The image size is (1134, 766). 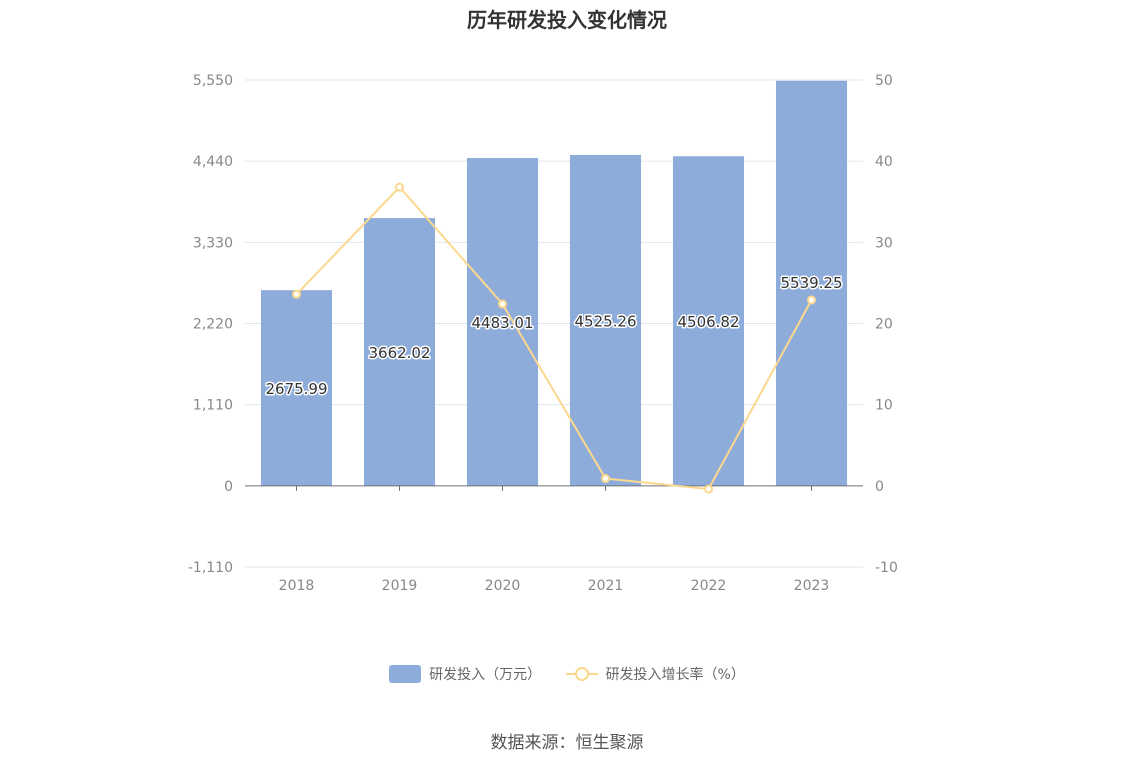 I want to click on left-tick-label: 5,550, so click(x=213, y=81).